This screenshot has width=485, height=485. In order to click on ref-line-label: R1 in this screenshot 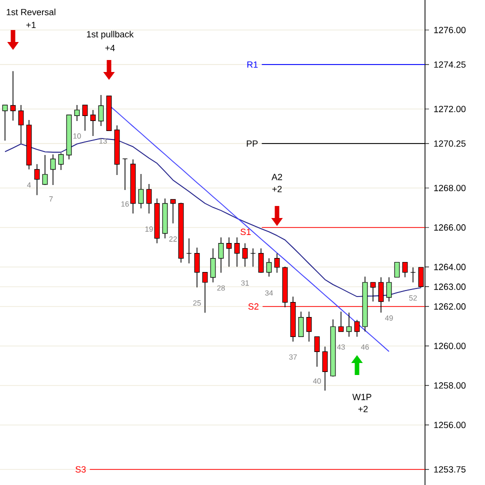, I will do `click(252, 64)`.